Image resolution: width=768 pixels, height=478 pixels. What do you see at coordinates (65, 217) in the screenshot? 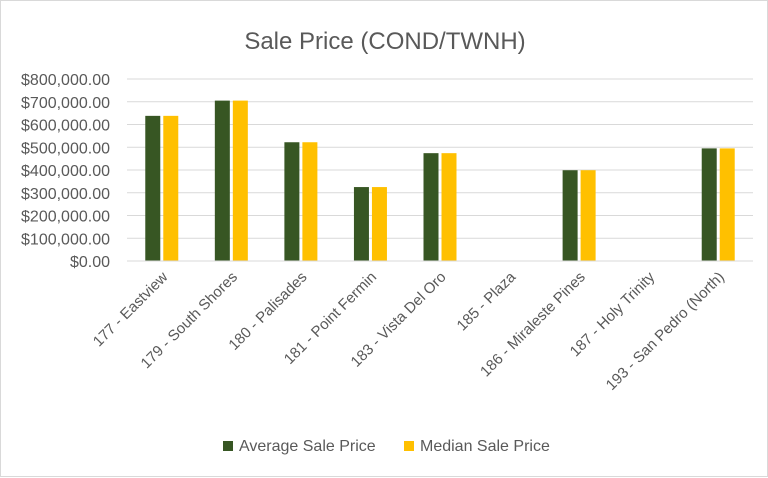
I see `y-tick-label: $200,000.00` at bounding box center [65, 217].